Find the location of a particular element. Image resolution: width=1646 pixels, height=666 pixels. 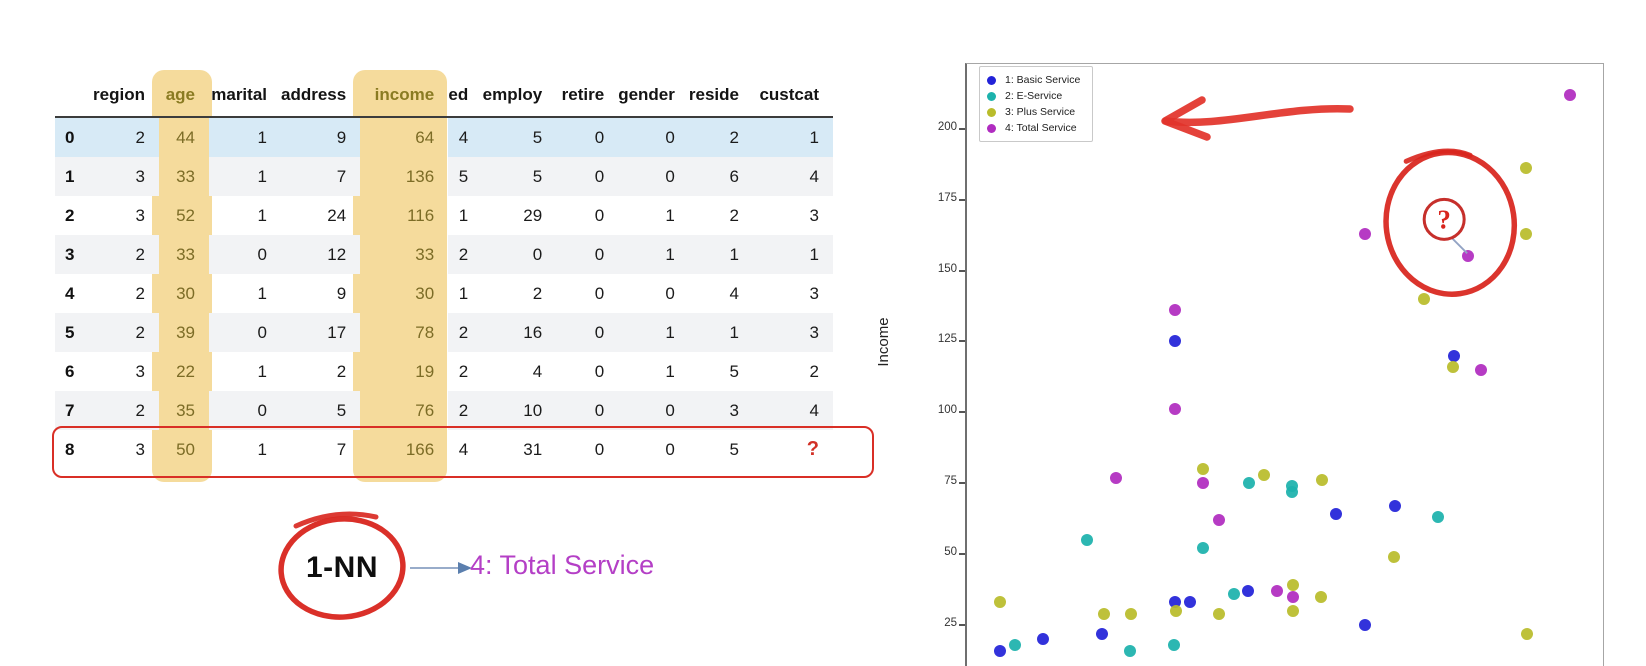

row-index: 2 is located at coordinates (70, 215).